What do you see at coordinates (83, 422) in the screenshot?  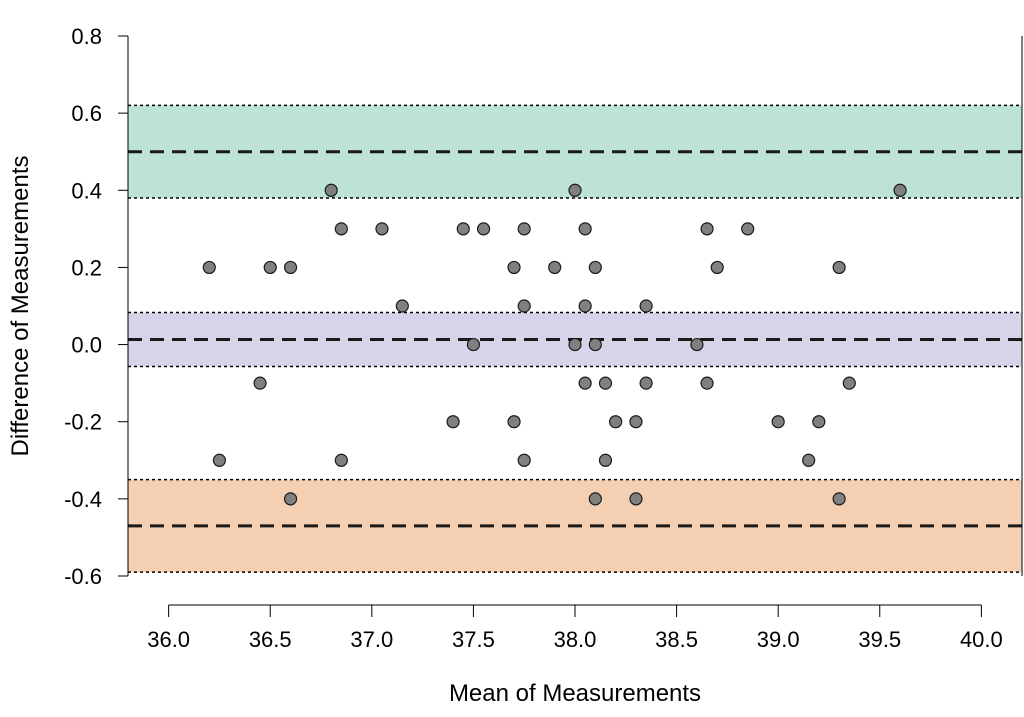 I see `y-tick-label: -0.2` at bounding box center [83, 422].